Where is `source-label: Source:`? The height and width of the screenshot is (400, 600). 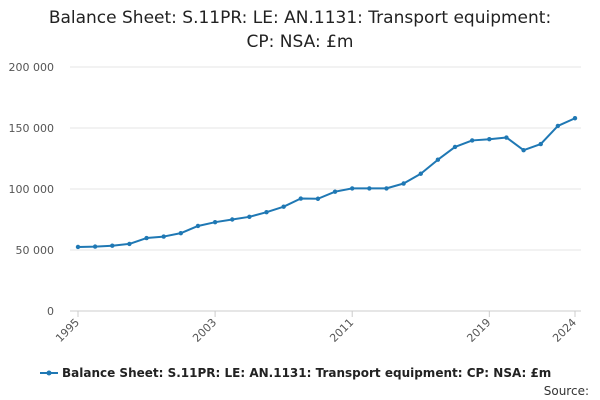
source-label: Source: is located at coordinates (566, 391).